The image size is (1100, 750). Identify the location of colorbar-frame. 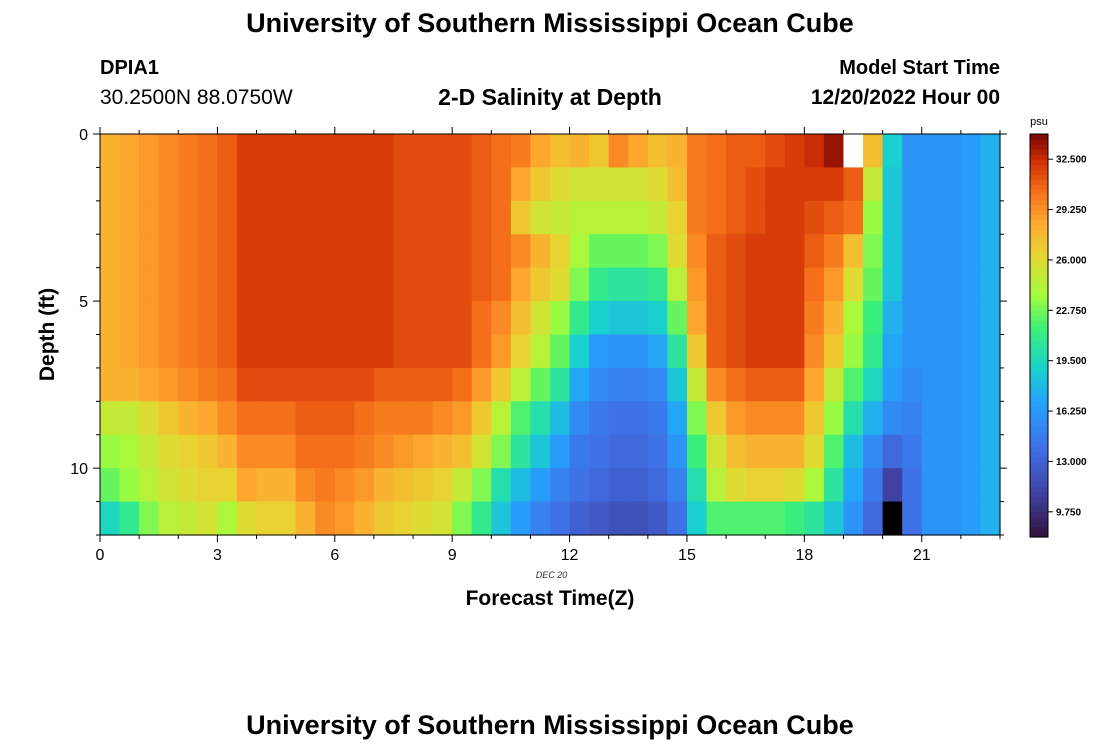
(1039, 335).